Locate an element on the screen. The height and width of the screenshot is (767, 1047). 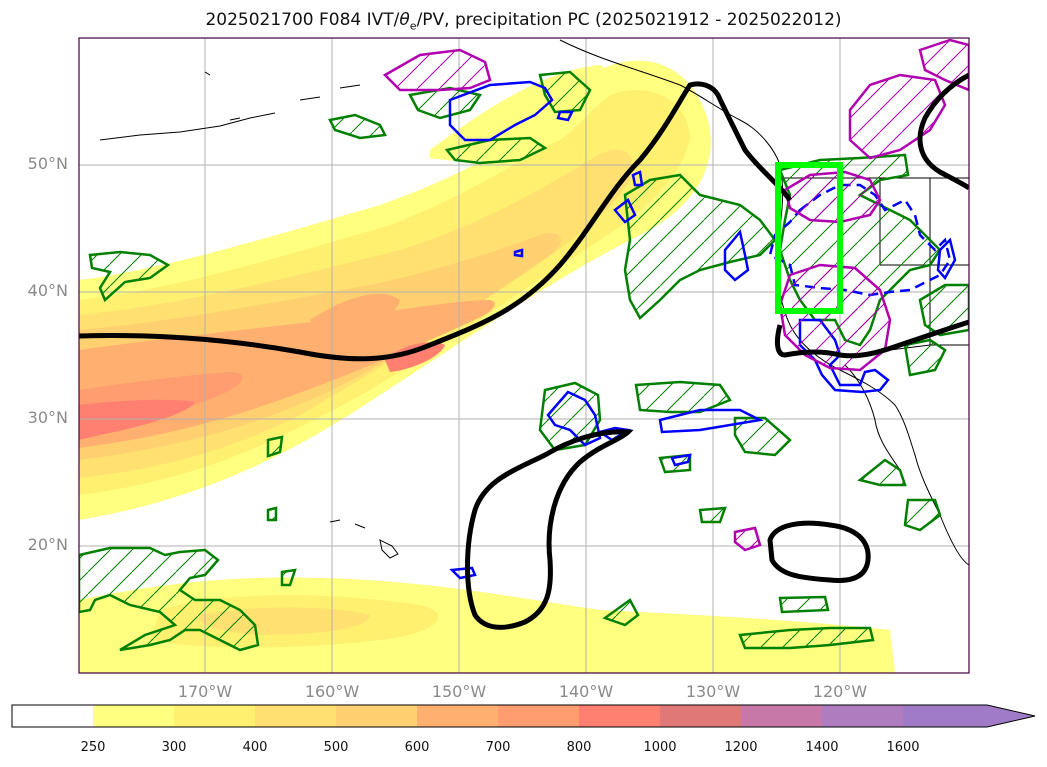
colorbar-label-1600: 1600 is located at coordinates (903, 747).